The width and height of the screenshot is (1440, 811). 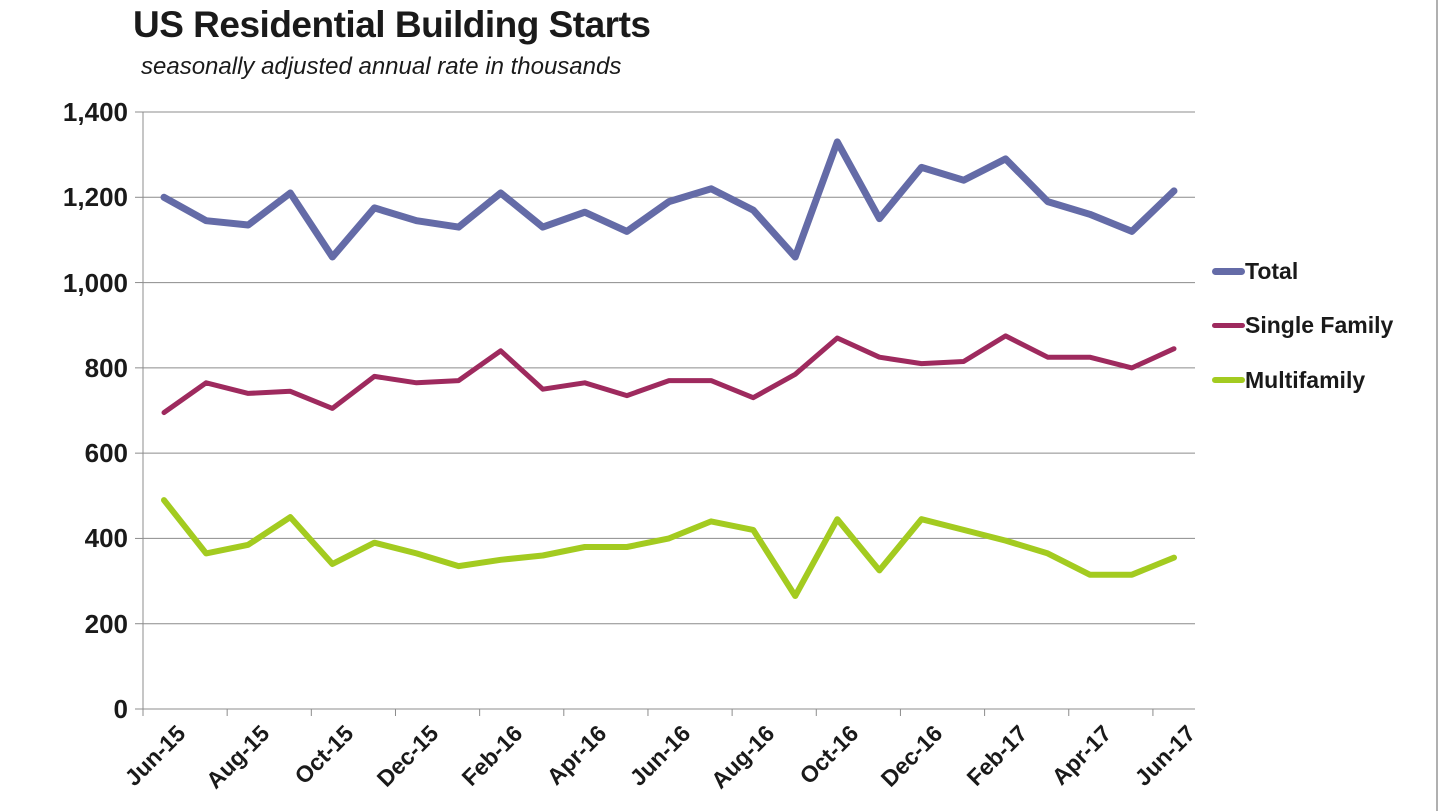 What do you see at coordinates (95, 197) in the screenshot?
I see `y-tick-label: 1,200` at bounding box center [95, 197].